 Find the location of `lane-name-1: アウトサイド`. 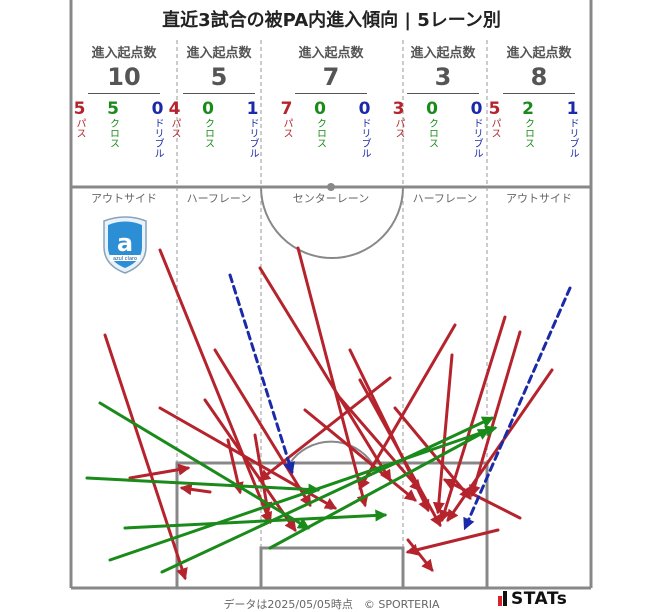

lane-name-1: アウトサイド is located at coordinates (124, 198).